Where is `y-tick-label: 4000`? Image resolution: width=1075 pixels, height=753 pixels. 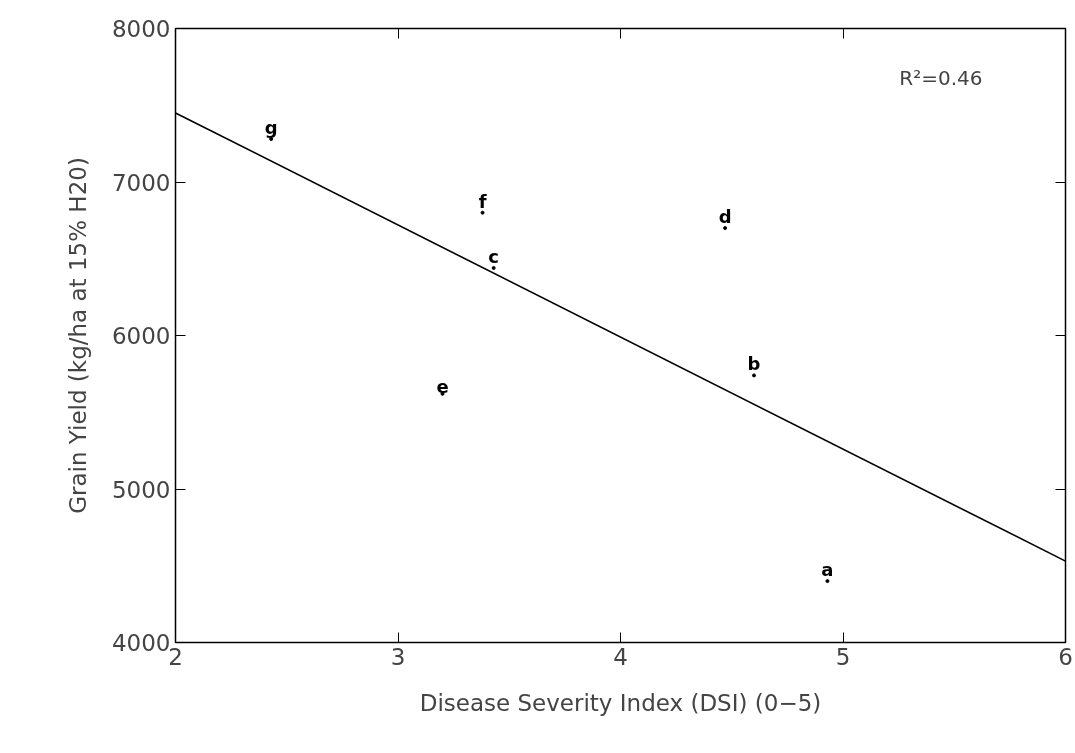 y-tick-label: 4000 is located at coordinates (141, 643).